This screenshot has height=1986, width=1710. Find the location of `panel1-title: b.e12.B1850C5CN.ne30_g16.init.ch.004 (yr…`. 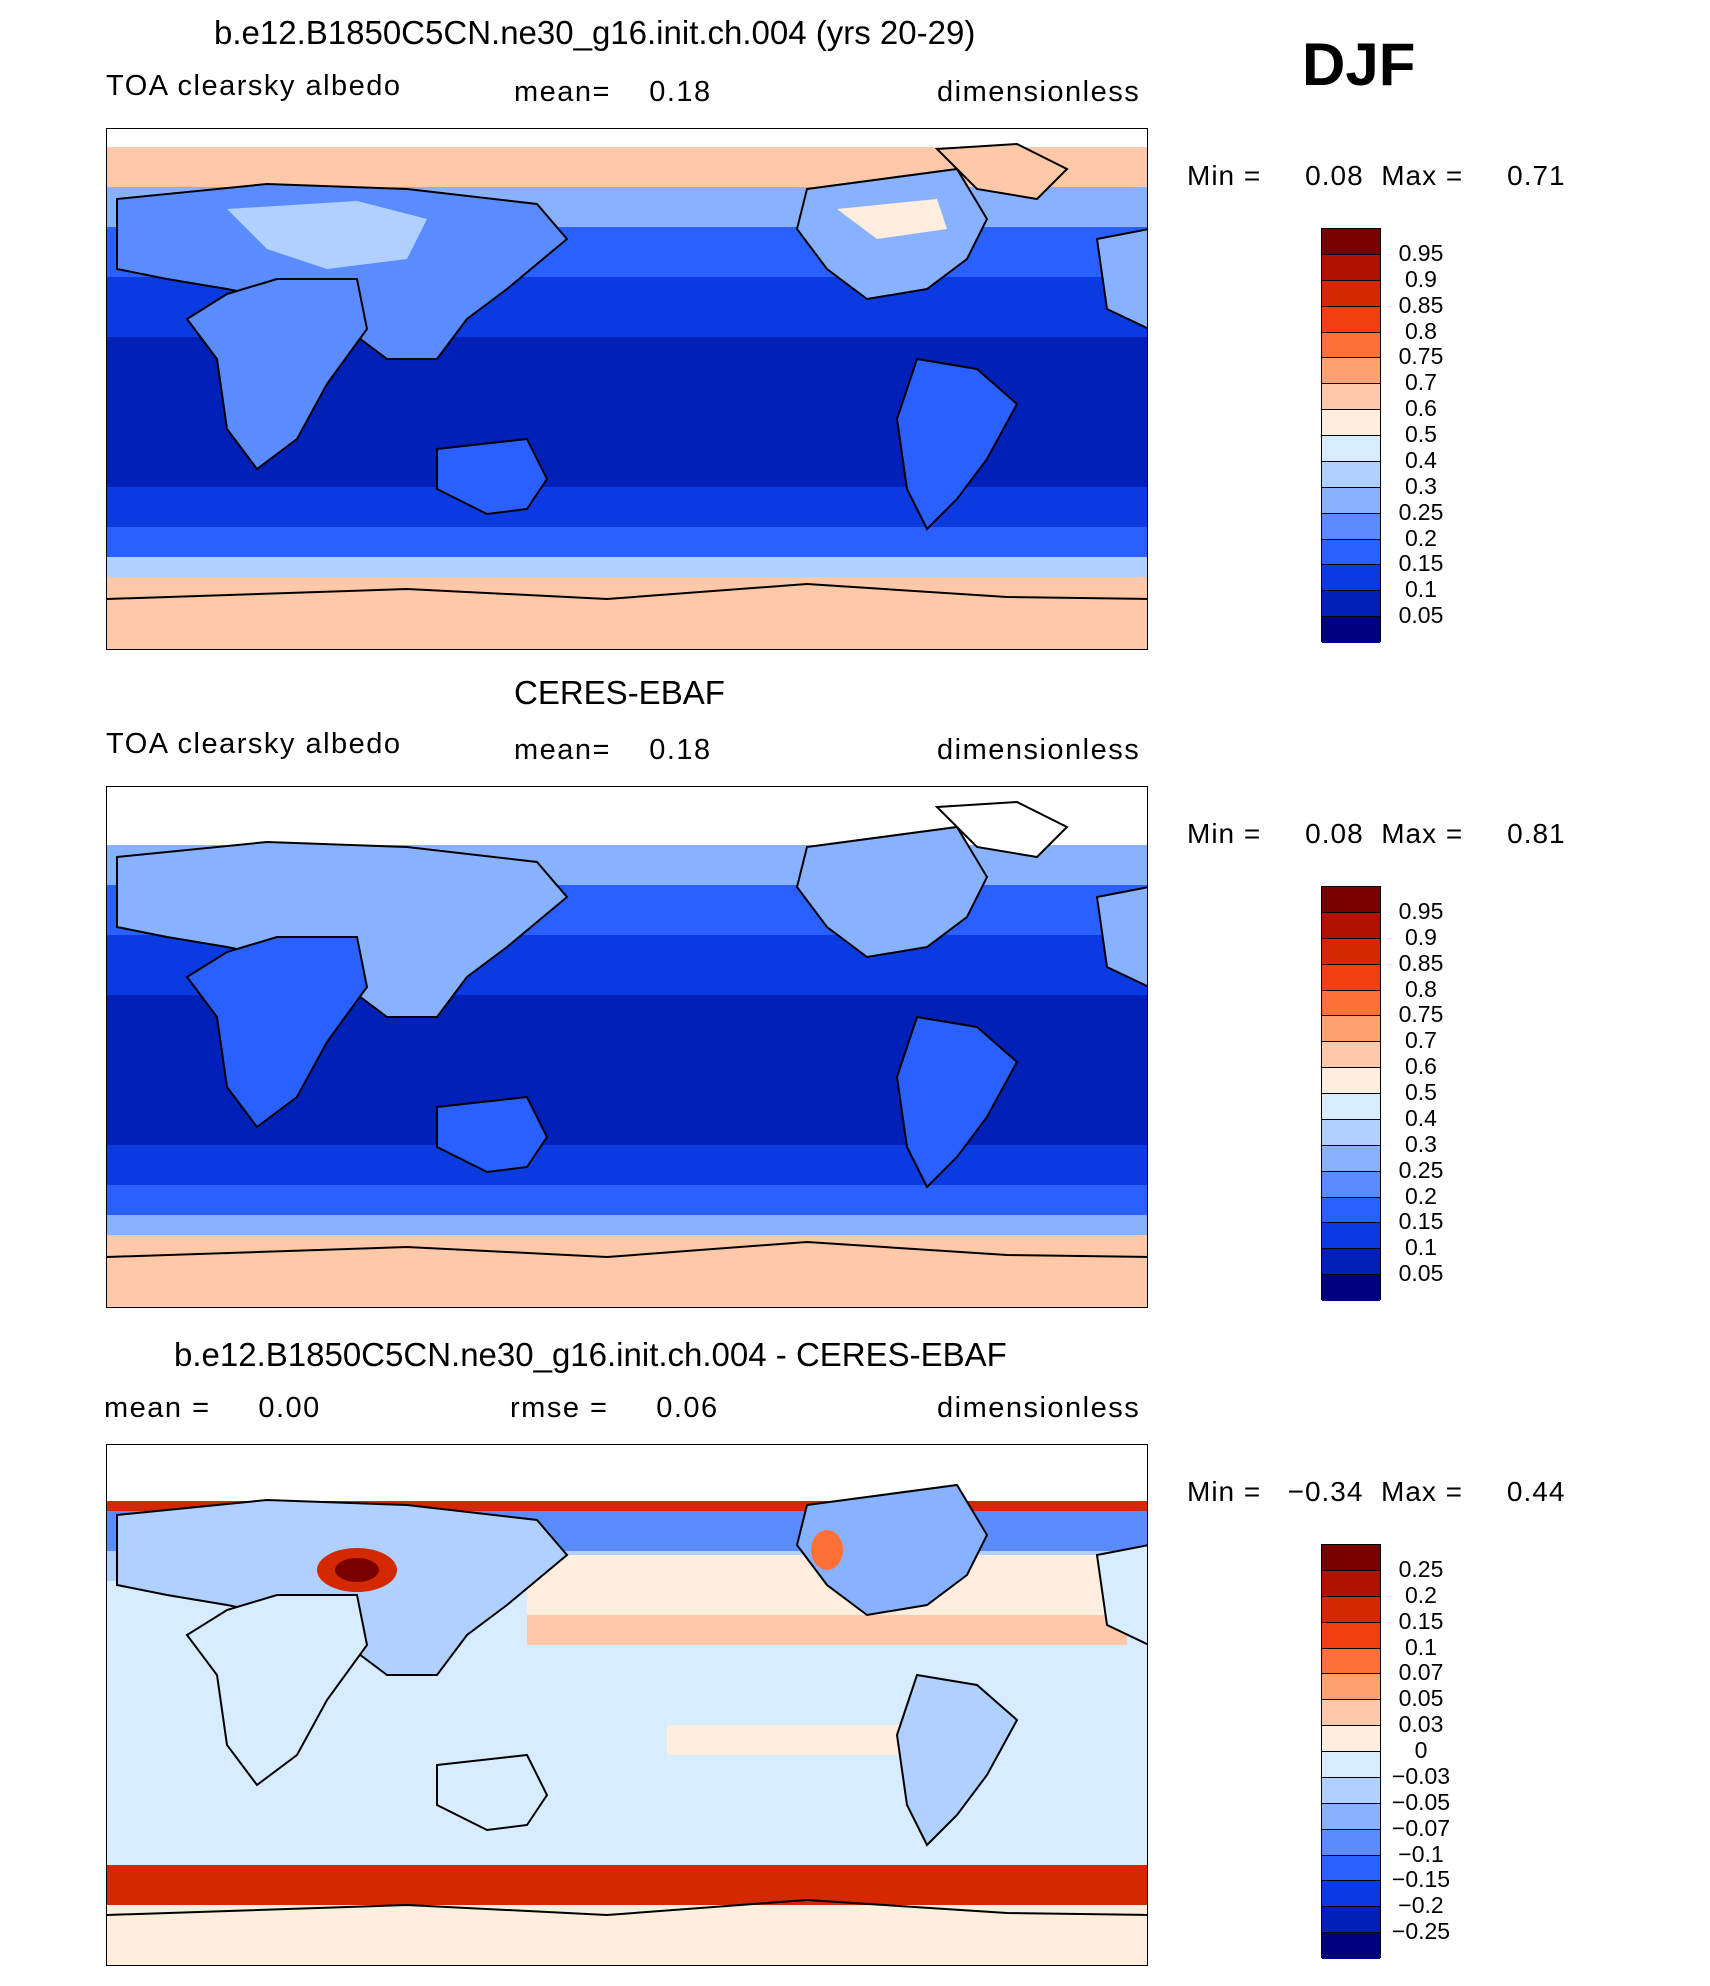

panel1-title: b.e12.B1850C5CN.ne30_g16.init.ch.004 (yr… is located at coordinates (595, 32).